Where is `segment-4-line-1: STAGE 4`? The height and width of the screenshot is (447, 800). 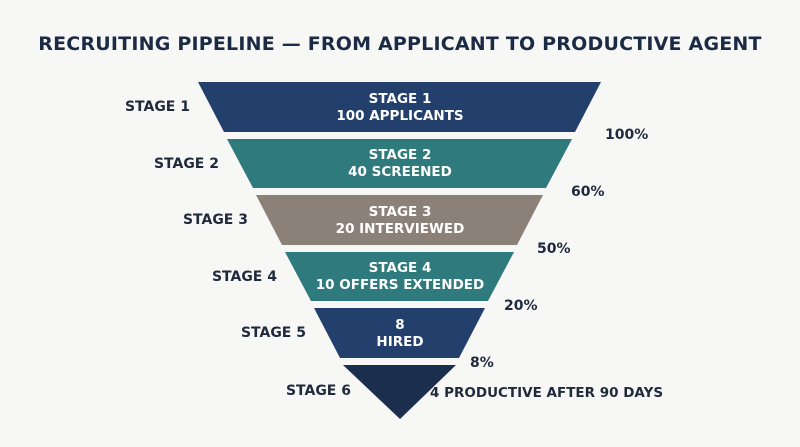
segment-4-line-1: STAGE 4 is located at coordinates (400, 268).